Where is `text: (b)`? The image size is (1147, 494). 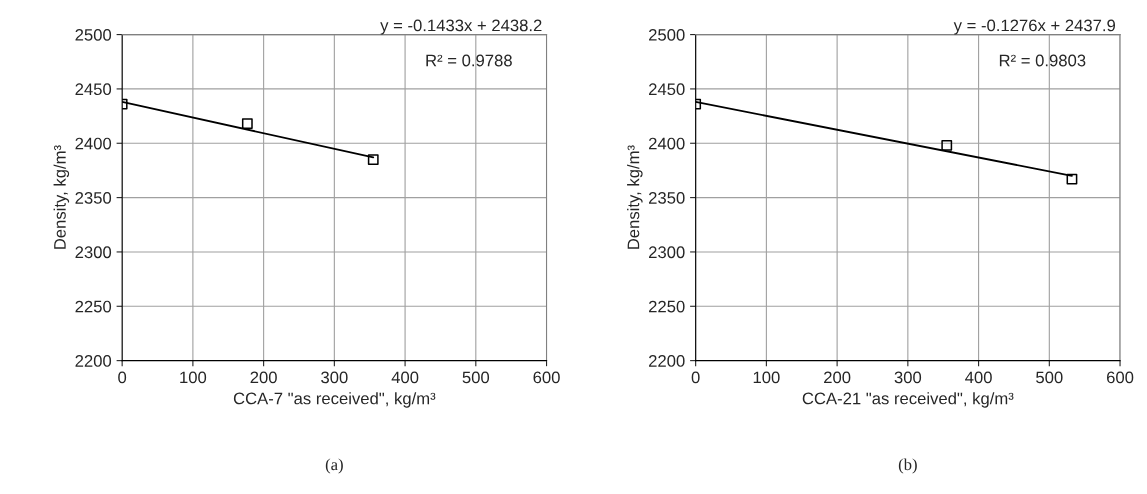
text: (b) is located at coordinates (907, 466).